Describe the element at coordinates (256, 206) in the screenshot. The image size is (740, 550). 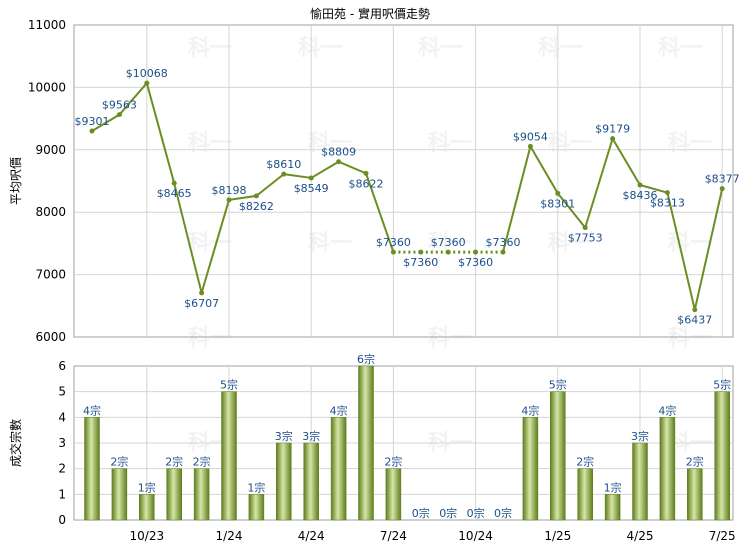
I see `price-data-label: $8262` at that location.